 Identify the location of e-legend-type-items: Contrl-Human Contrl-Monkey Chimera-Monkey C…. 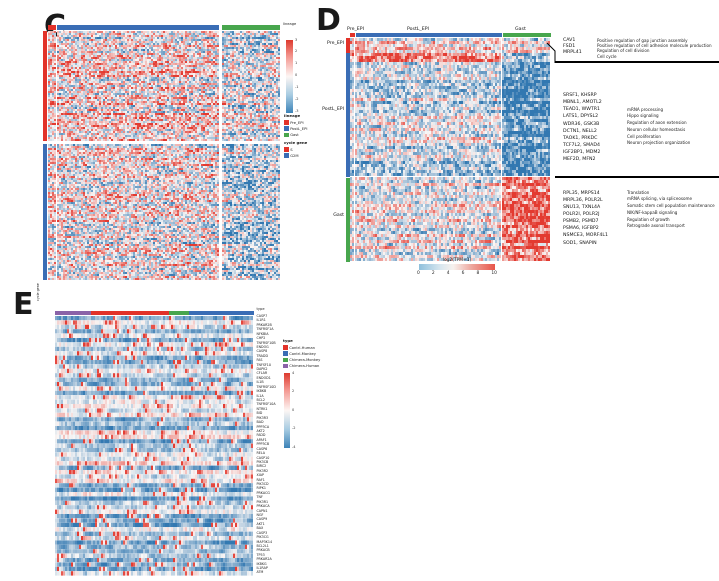
(302, 357).